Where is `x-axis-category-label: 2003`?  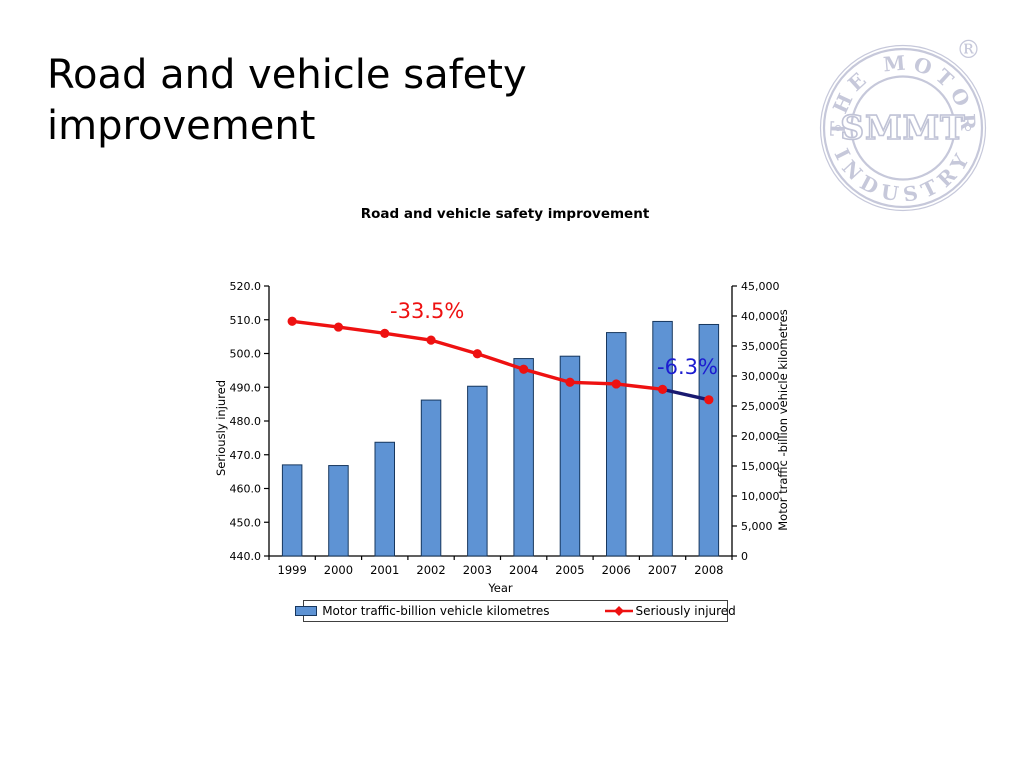 x-axis-category-label: 2003 is located at coordinates (477, 570).